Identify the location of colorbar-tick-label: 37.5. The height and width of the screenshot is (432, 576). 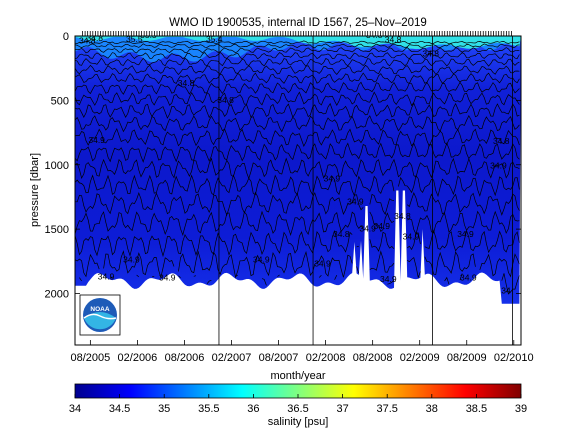
(386, 409).